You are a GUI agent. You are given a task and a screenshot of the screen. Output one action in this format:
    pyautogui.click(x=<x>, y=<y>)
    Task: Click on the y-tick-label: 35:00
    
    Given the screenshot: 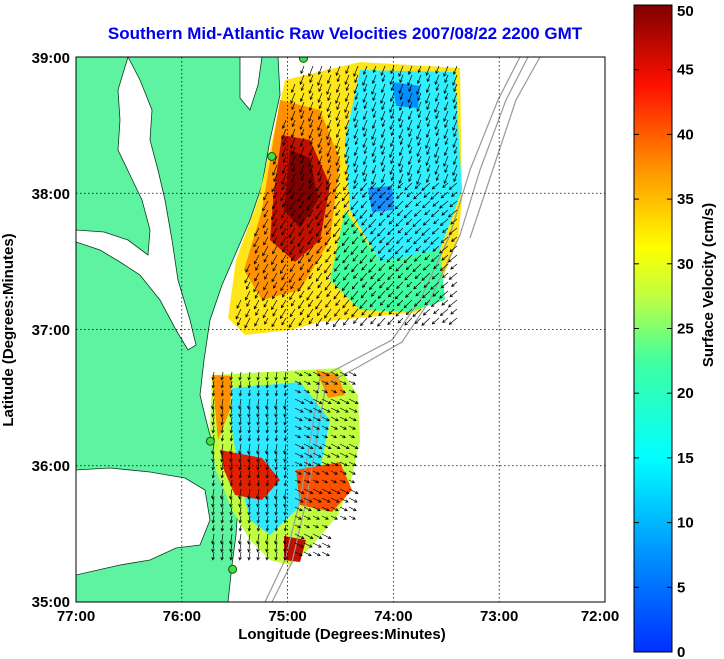 What is the action you would take?
    pyautogui.click(x=51, y=602)
    